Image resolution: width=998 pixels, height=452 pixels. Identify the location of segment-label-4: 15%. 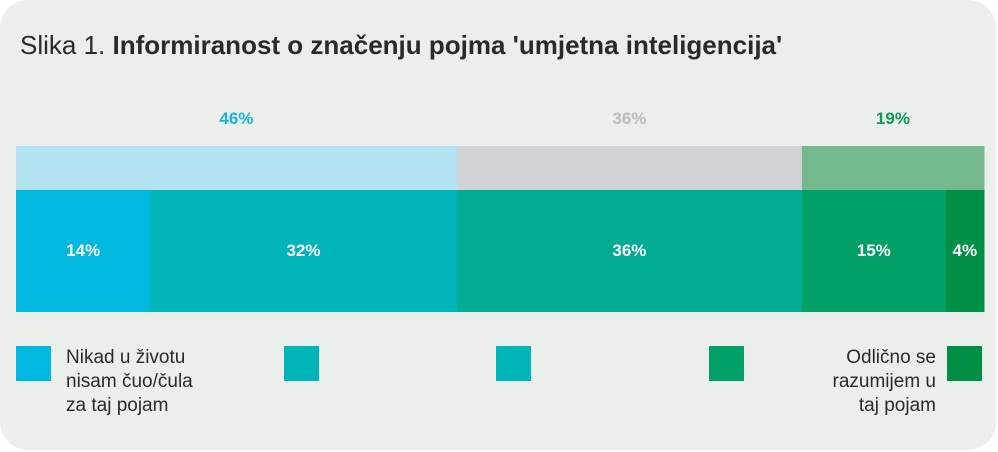
(874, 250).